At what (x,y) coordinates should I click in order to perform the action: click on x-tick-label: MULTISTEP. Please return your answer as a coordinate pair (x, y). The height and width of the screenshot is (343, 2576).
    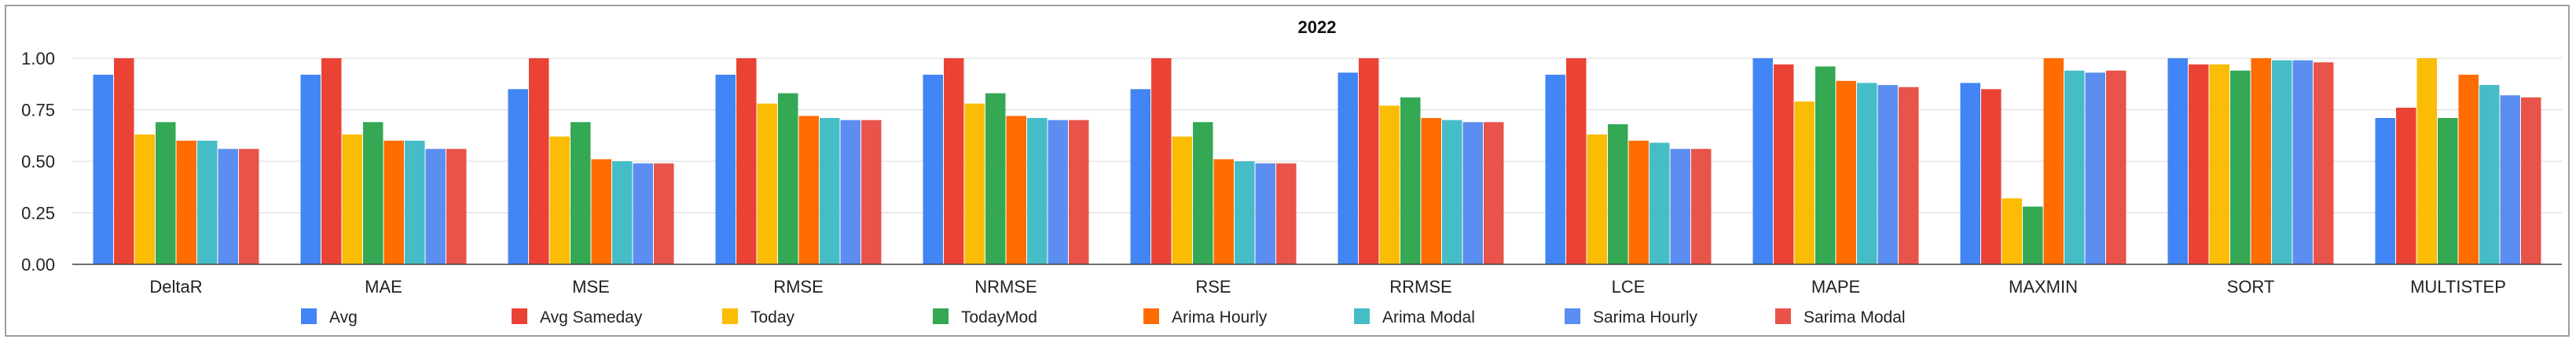
    Looking at the image, I should click on (2458, 287).